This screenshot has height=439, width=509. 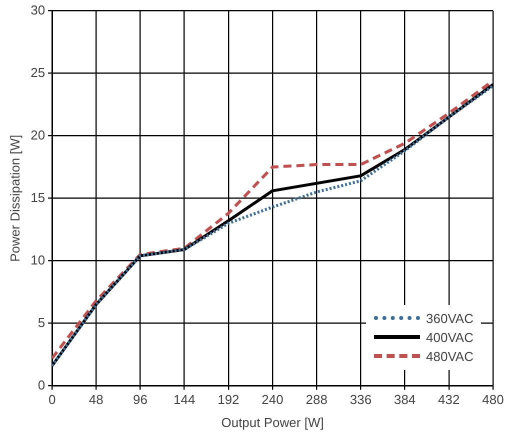 What do you see at coordinates (42, 384) in the screenshot?
I see `y-tick-label: 0` at bounding box center [42, 384].